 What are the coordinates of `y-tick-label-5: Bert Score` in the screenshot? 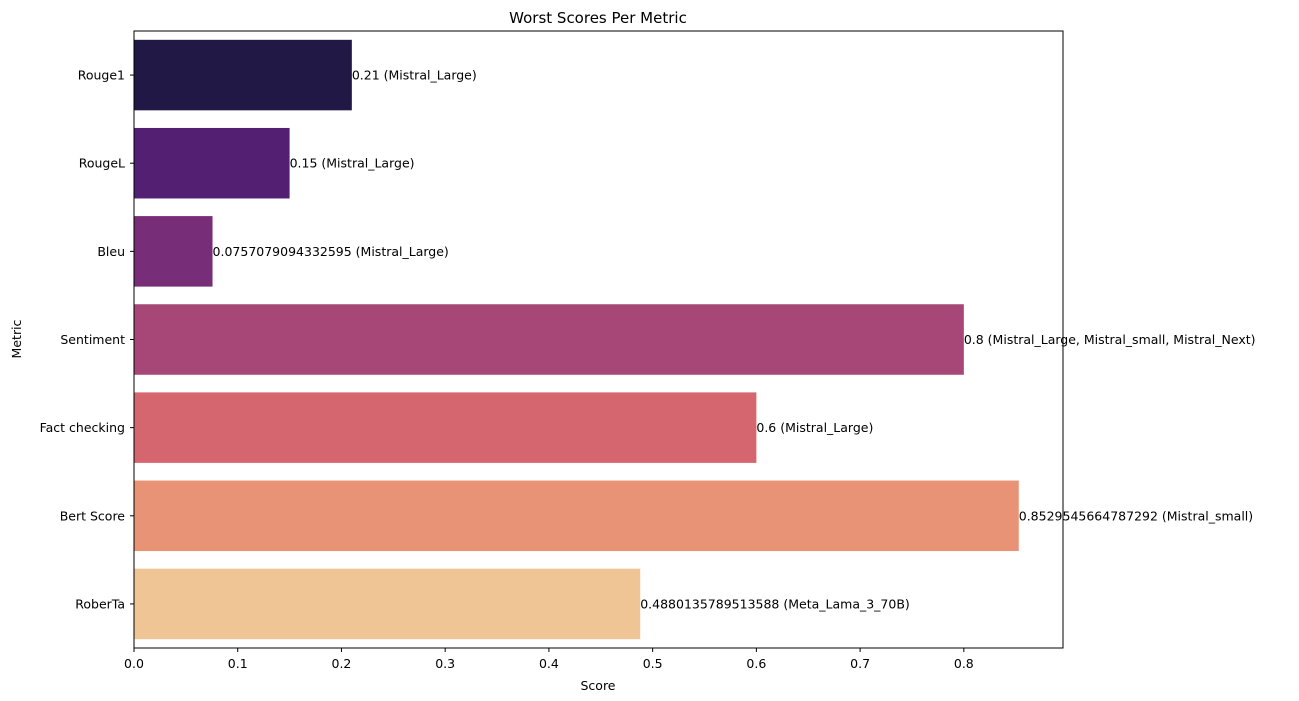 It's located at (93, 515).